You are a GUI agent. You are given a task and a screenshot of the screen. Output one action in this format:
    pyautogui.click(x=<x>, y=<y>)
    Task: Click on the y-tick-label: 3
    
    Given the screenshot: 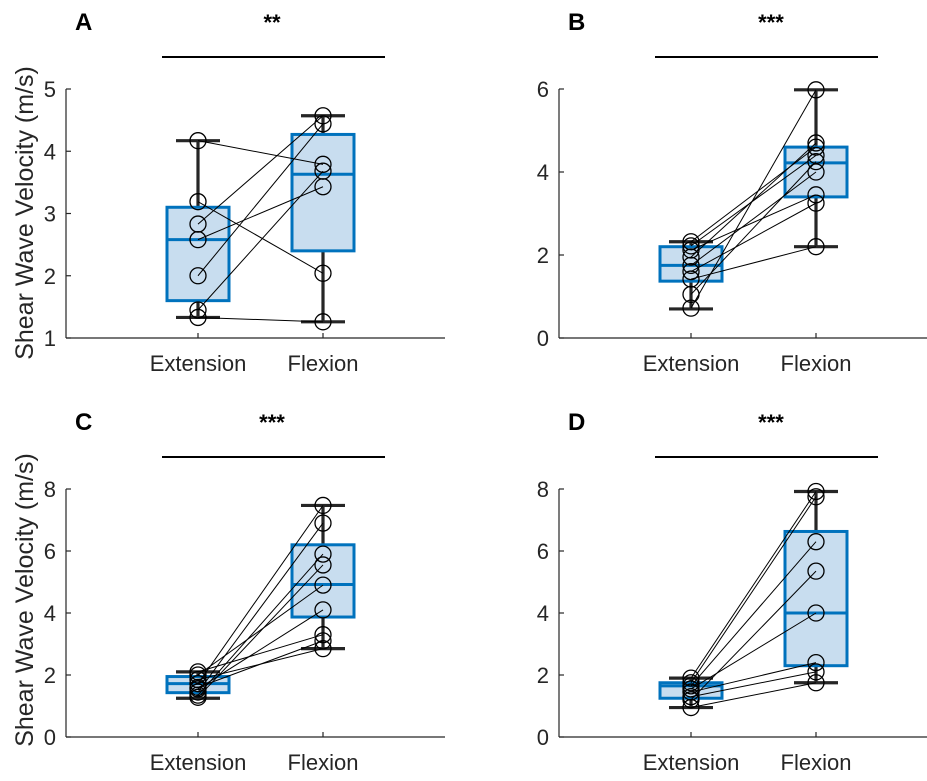 What is the action you would take?
    pyautogui.click(x=50, y=214)
    